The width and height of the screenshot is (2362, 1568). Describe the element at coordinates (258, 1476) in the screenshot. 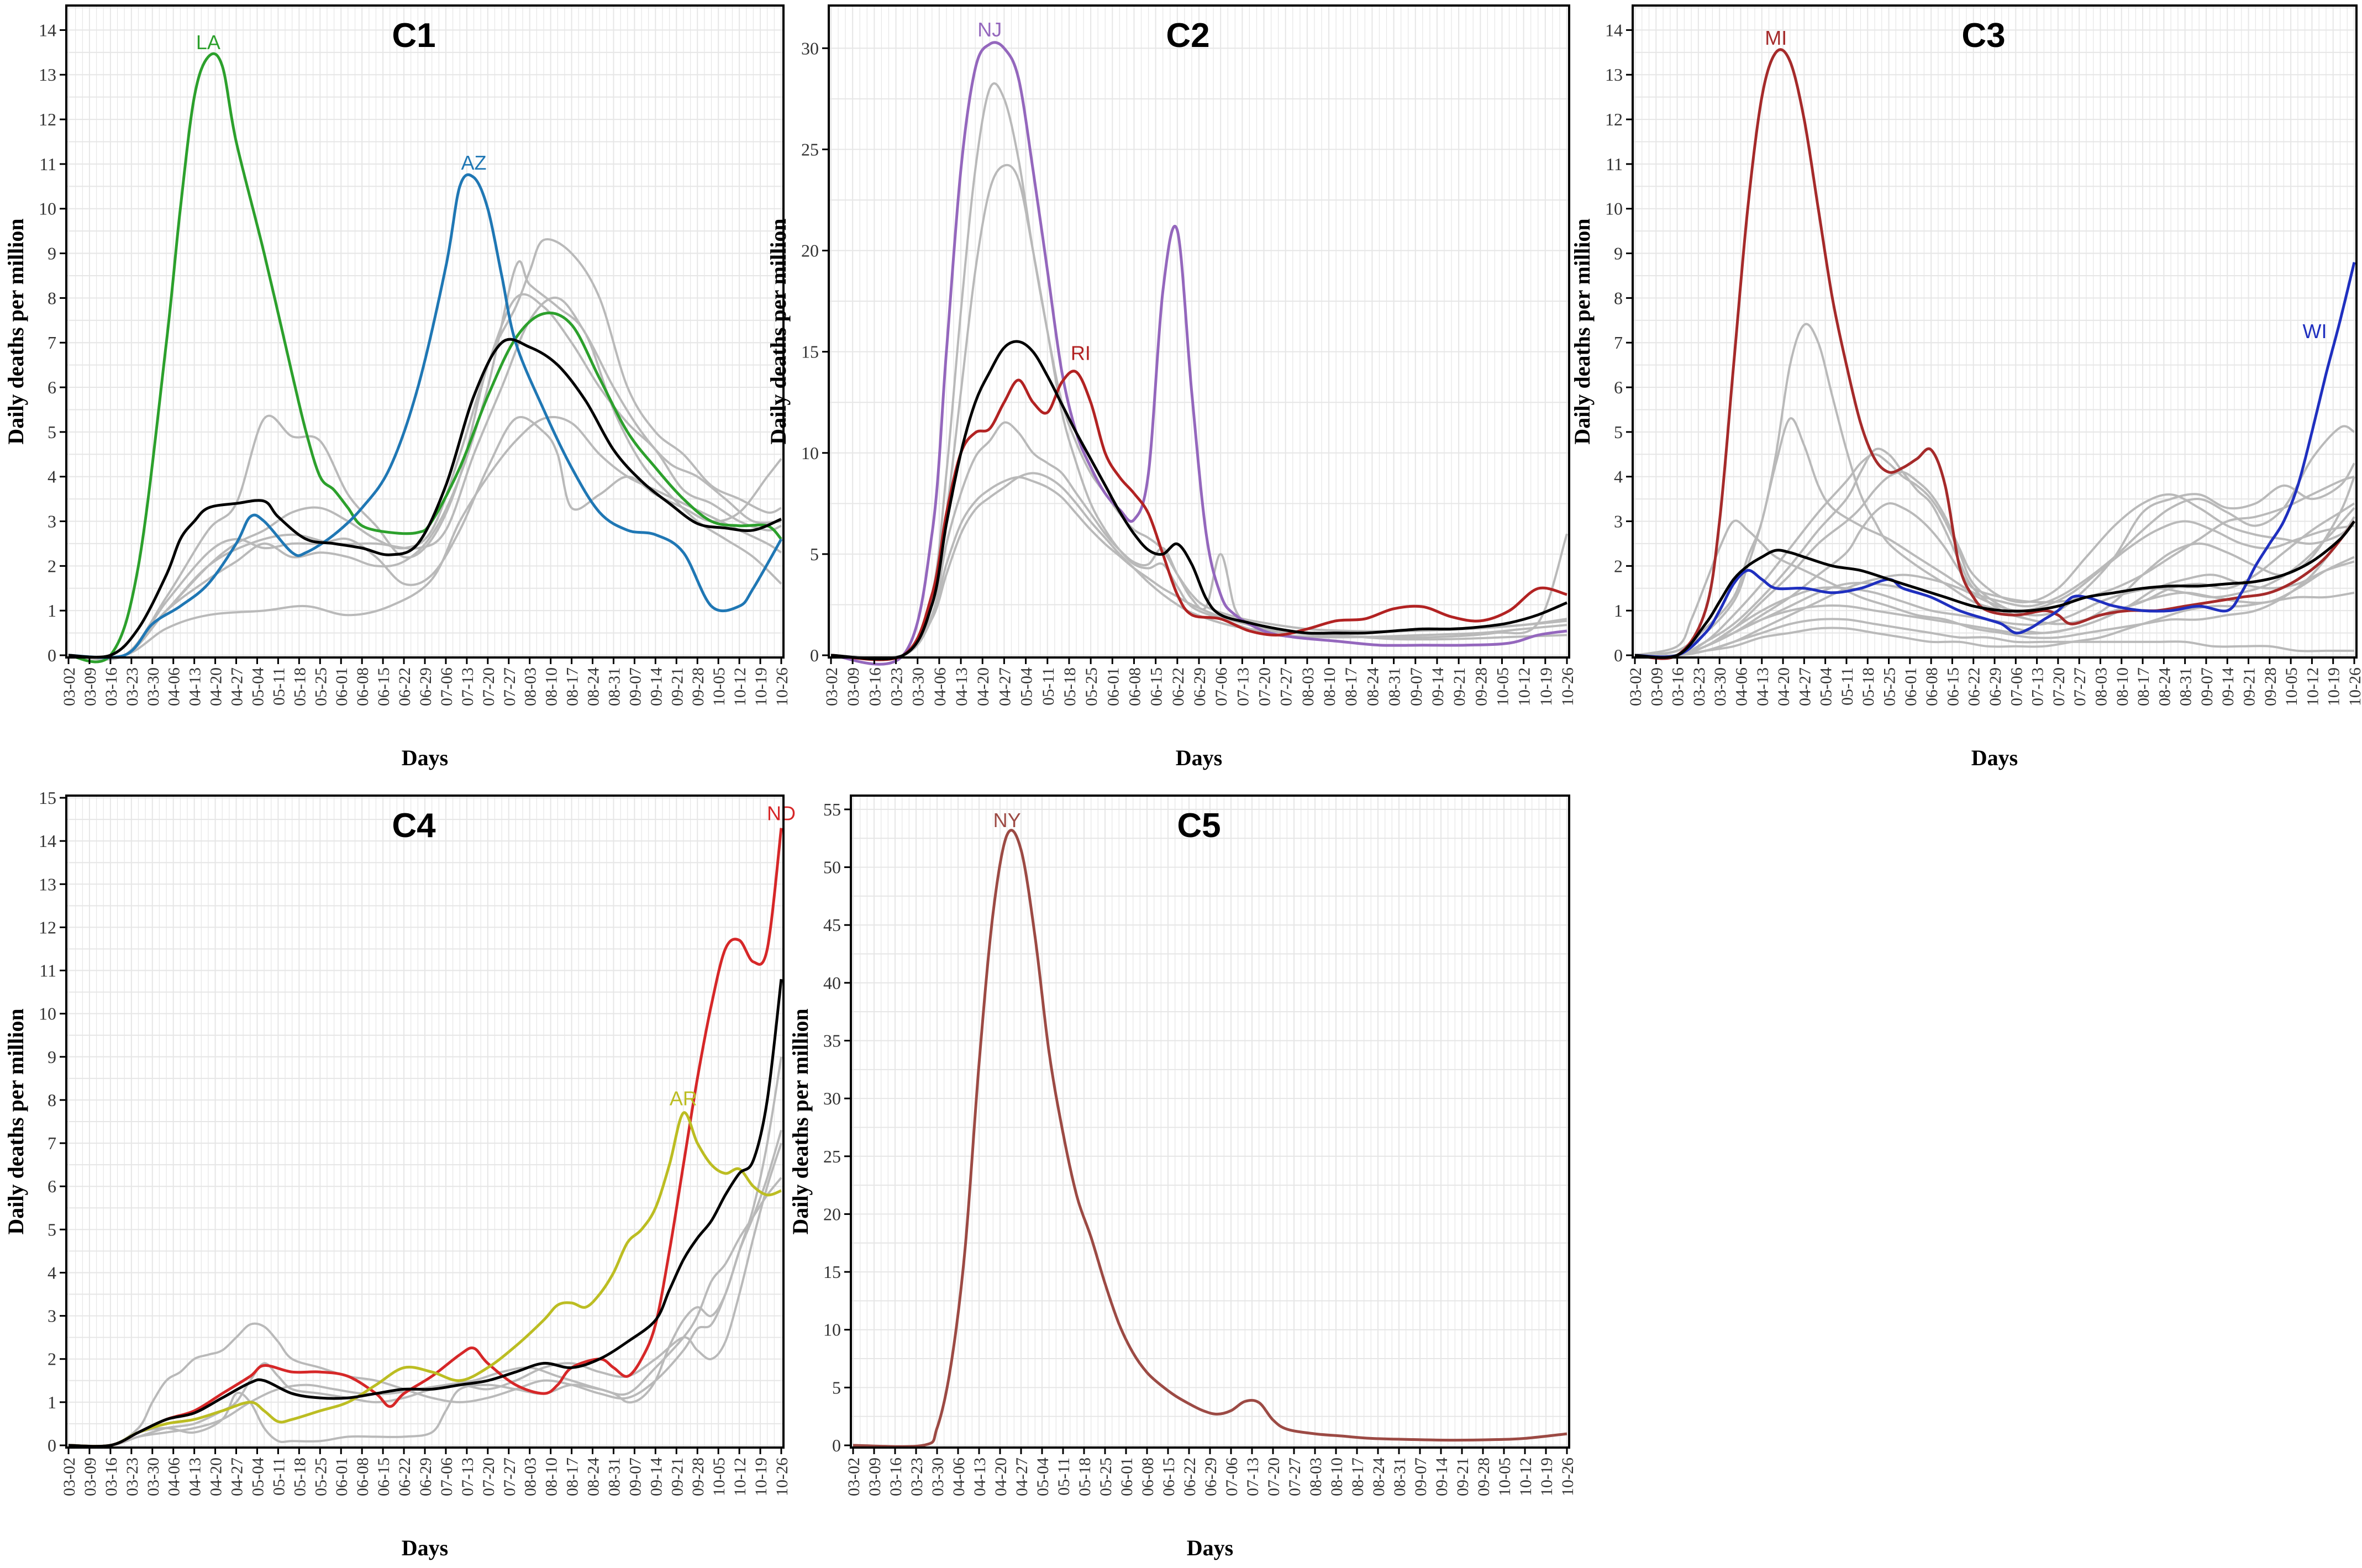

I see `x-tick-label: 05-04` at that location.